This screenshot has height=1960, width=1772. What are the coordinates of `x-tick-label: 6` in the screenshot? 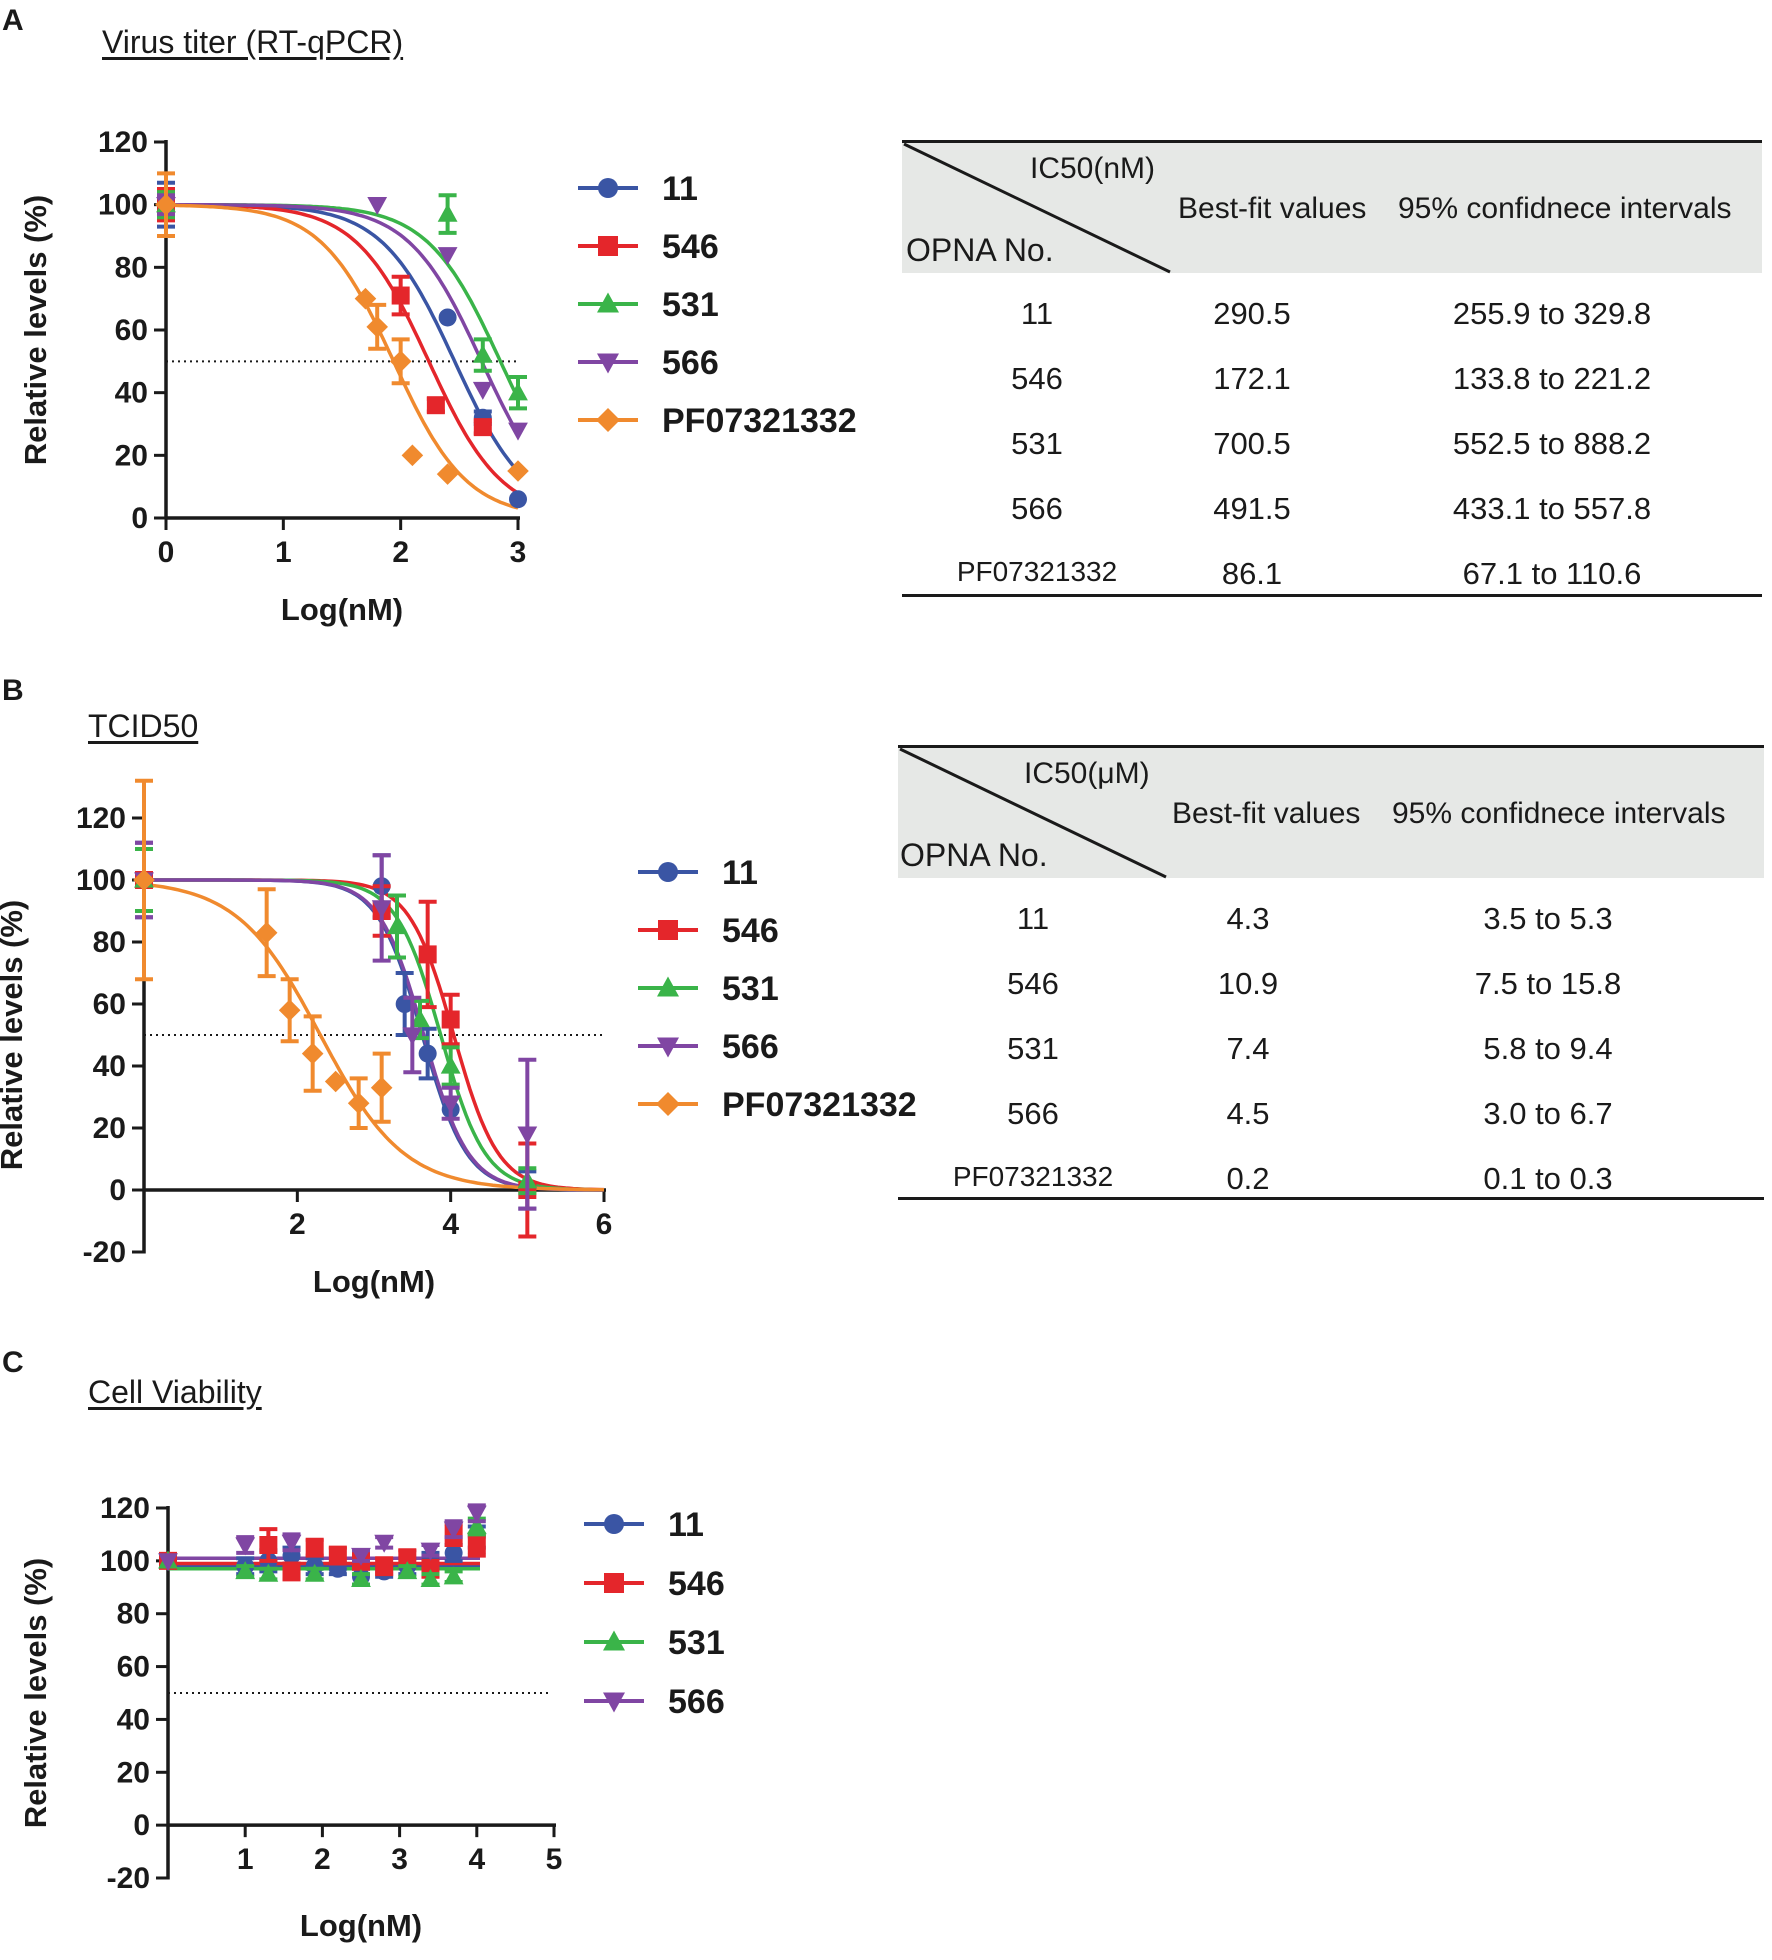 It's located at (604, 1224).